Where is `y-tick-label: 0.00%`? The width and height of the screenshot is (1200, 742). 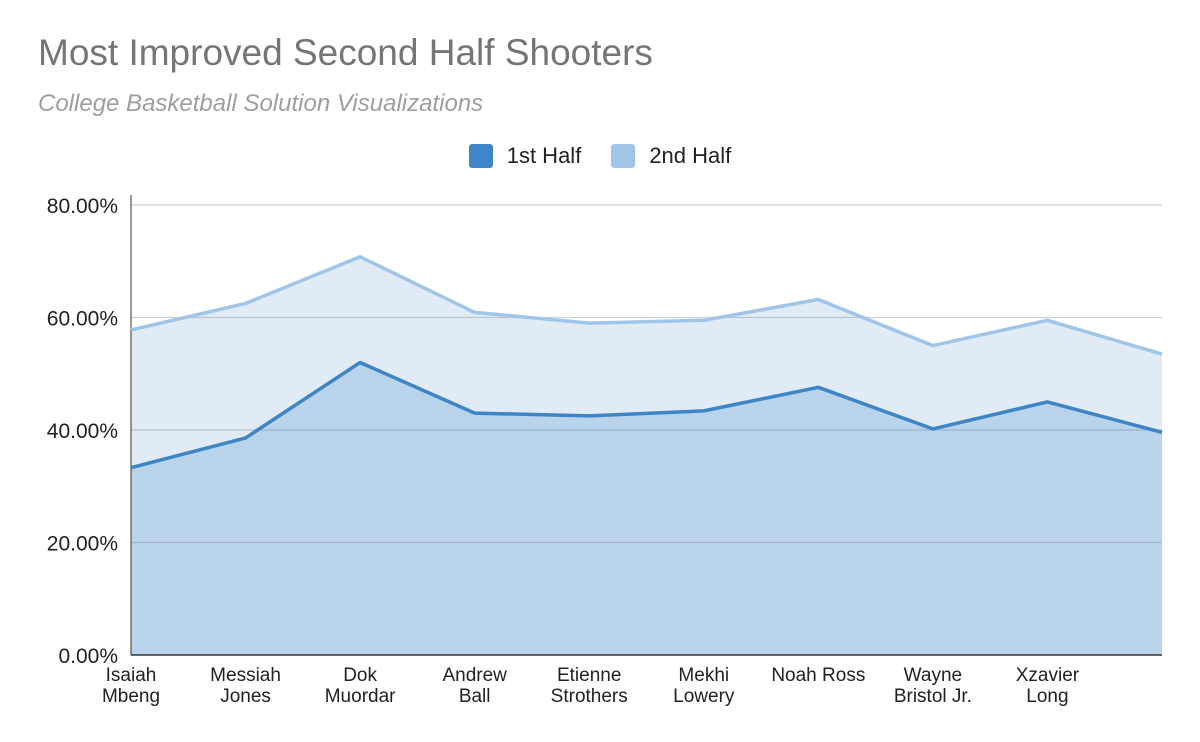 y-tick-label: 0.00% is located at coordinates (88, 656).